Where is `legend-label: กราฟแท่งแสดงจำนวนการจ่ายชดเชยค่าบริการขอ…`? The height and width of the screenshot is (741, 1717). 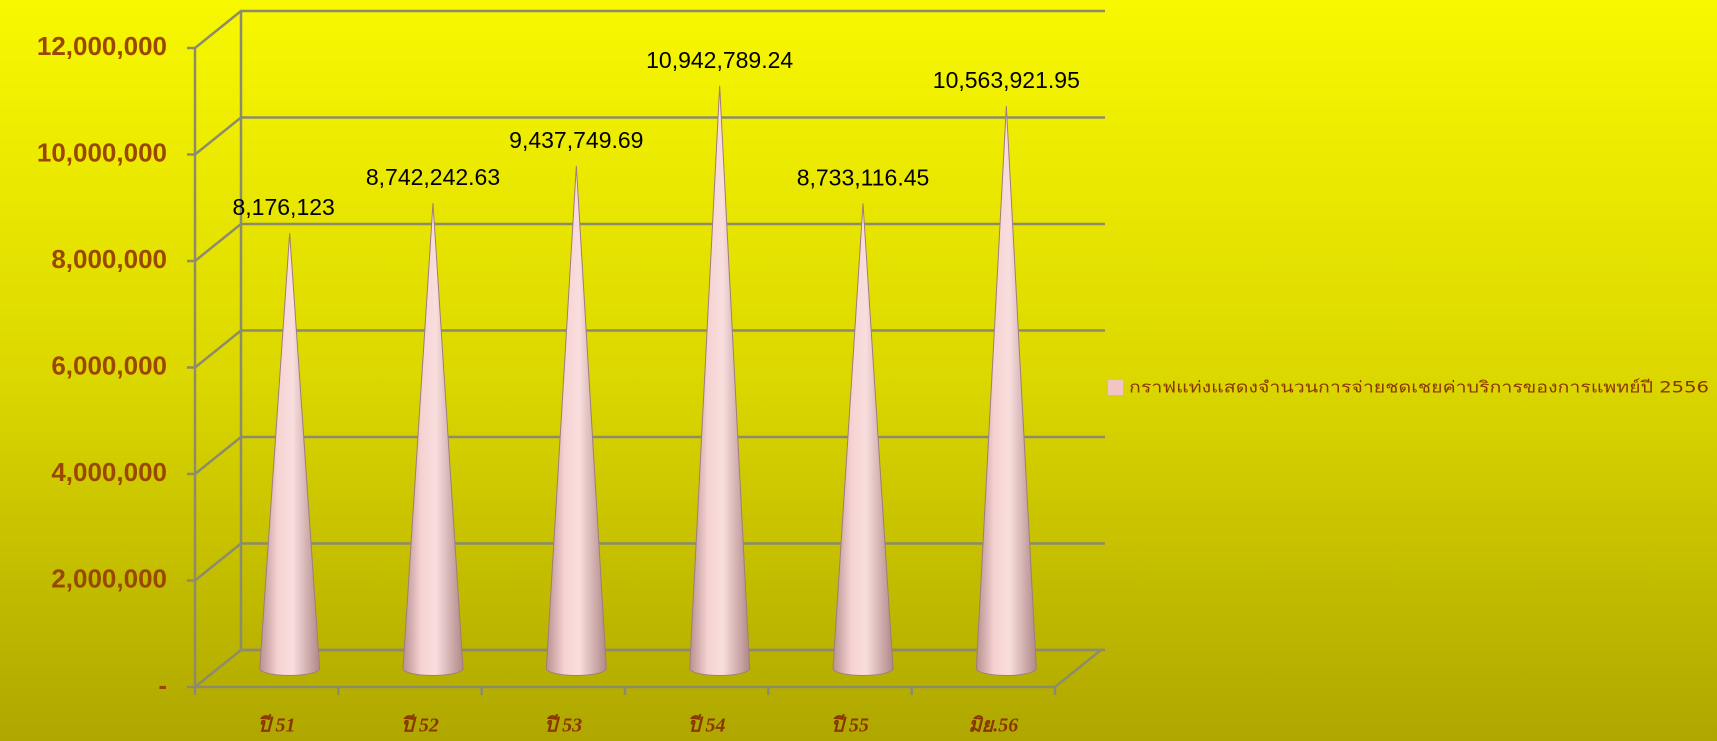
legend-label: กราฟแท่งแสดงจำนวนการจ่ายชดเชยค่าบริการขอ… is located at coordinates (1419, 387).